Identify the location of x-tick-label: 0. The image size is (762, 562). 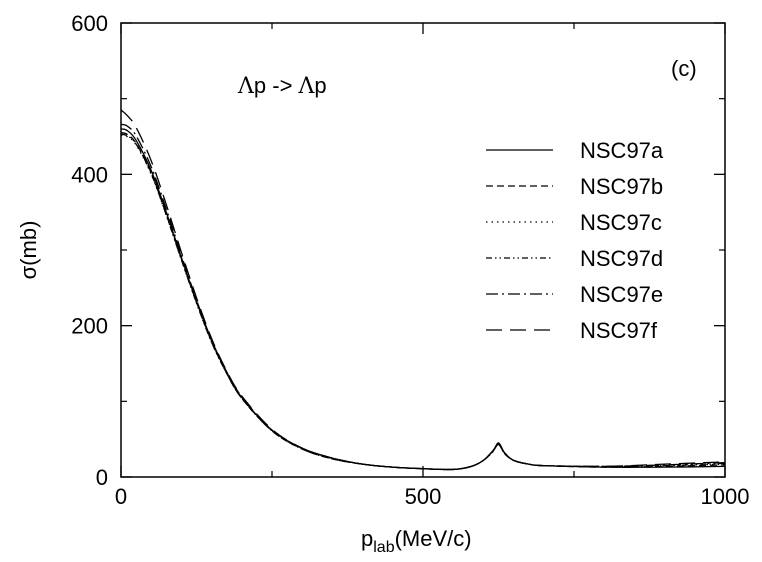
(121, 496).